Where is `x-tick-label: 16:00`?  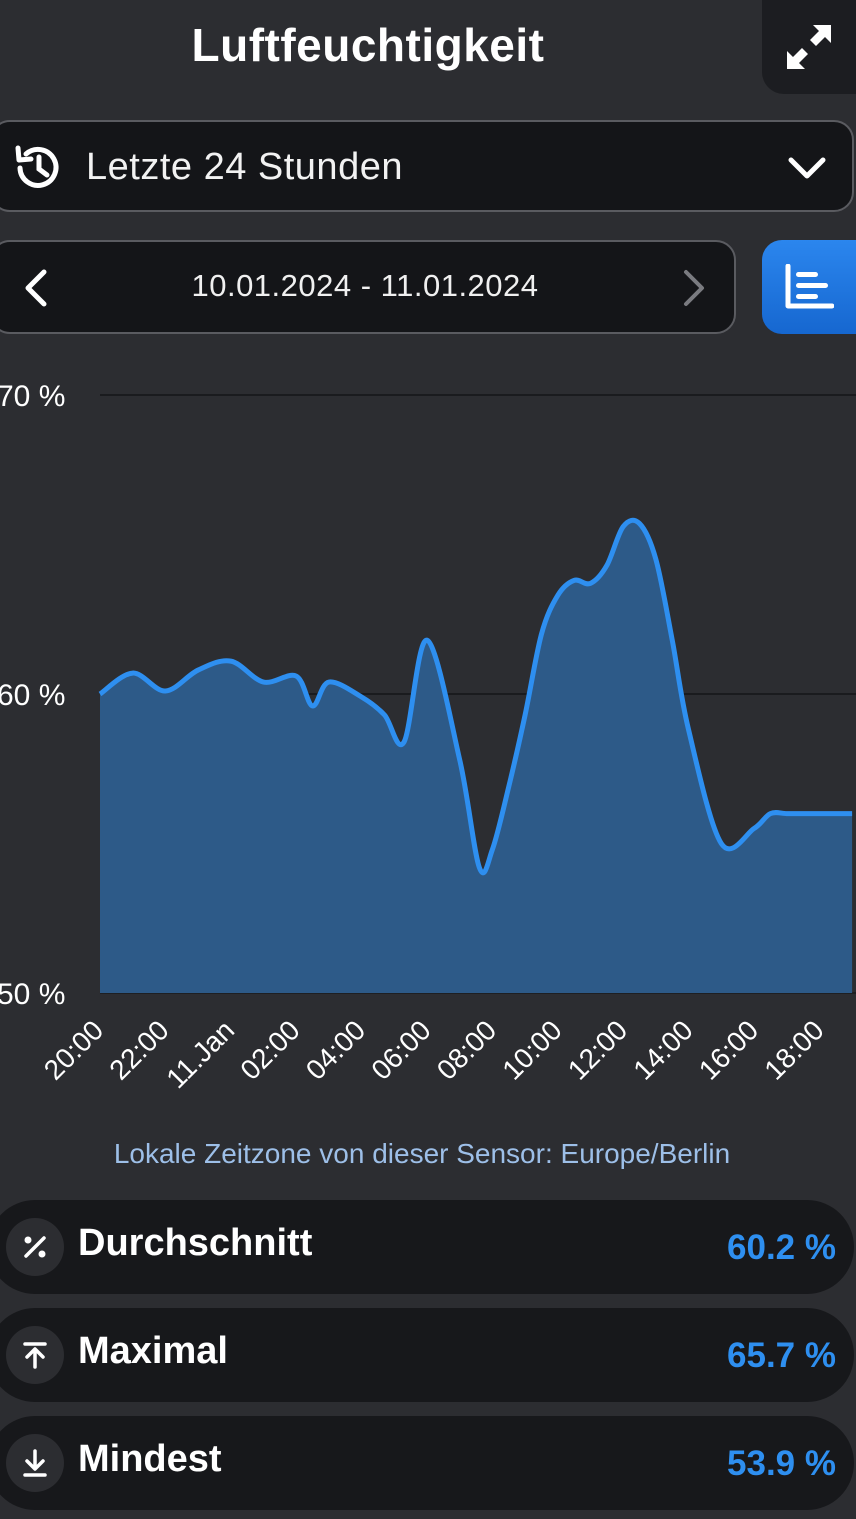
x-tick-label: 16:00 is located at coordinates (728, 1049).